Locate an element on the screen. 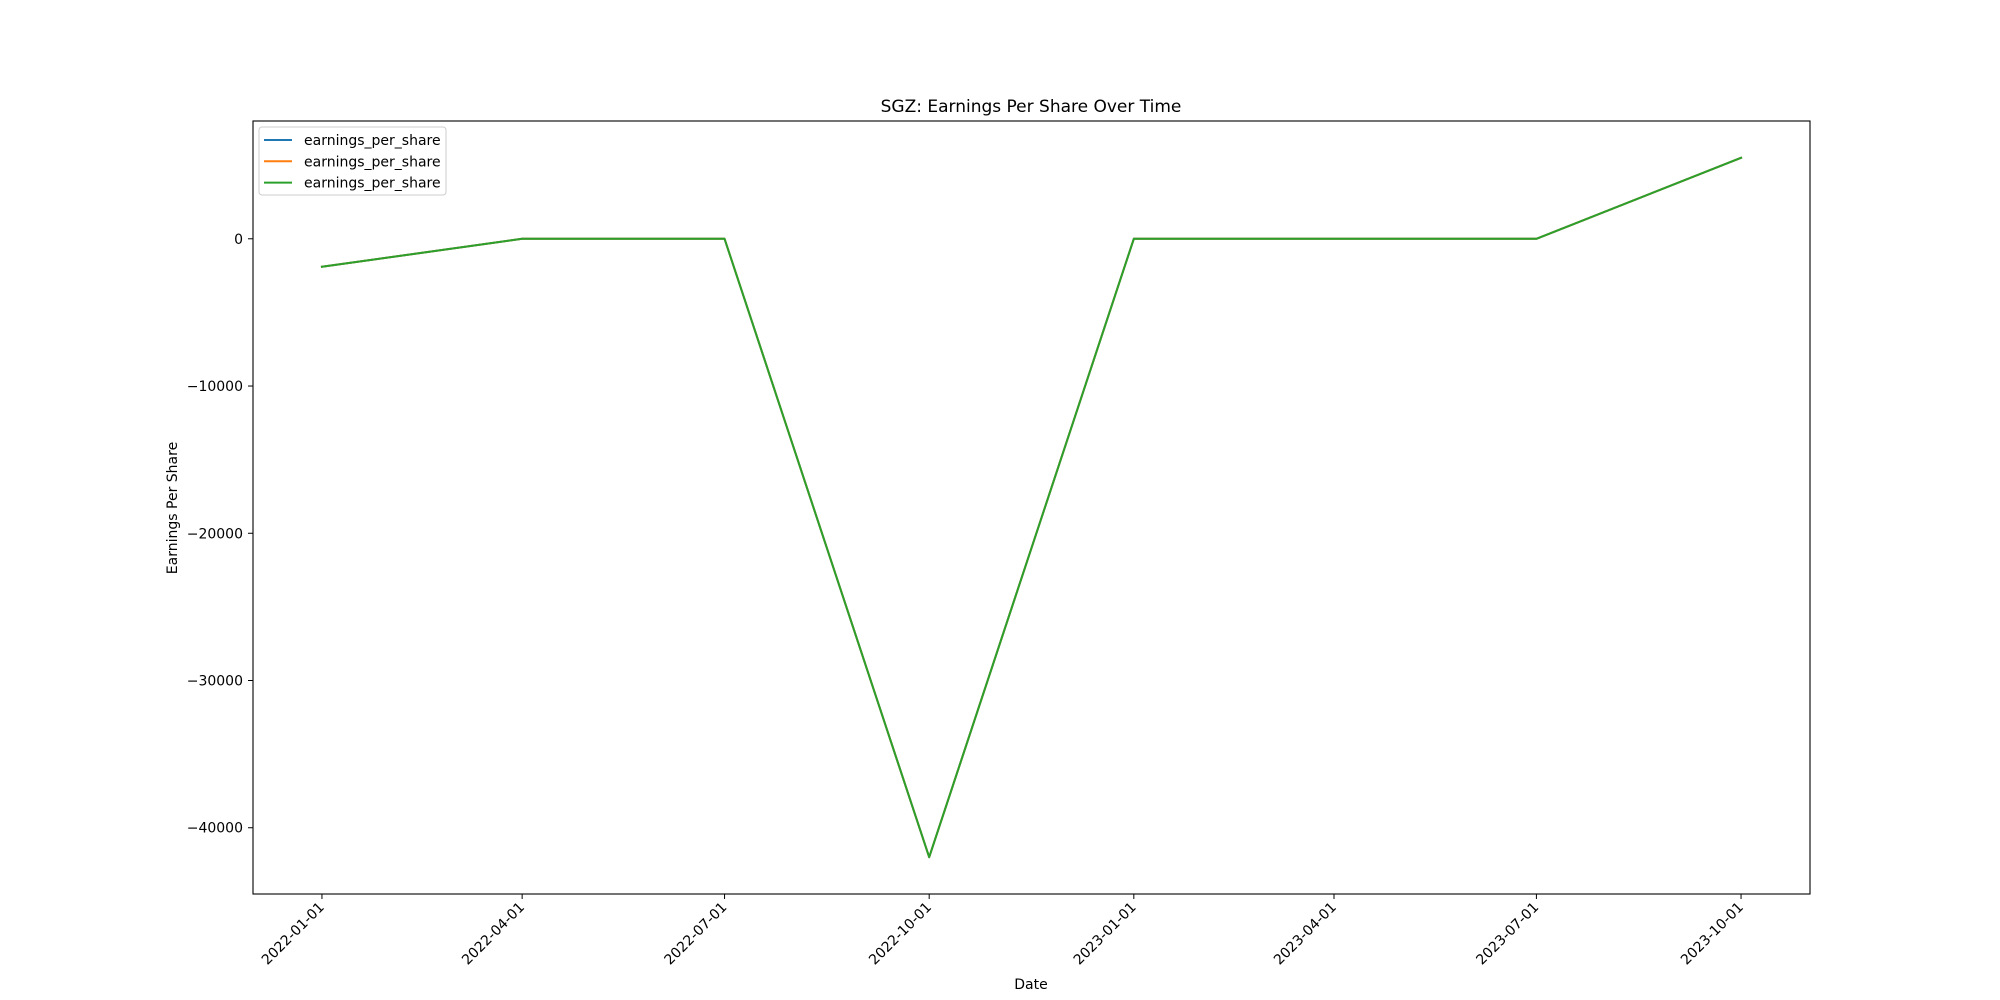 The width and height of the screenshot is (2000, 1000). legend-label-1: earnings_per_share is located at coordinates (372, 162).